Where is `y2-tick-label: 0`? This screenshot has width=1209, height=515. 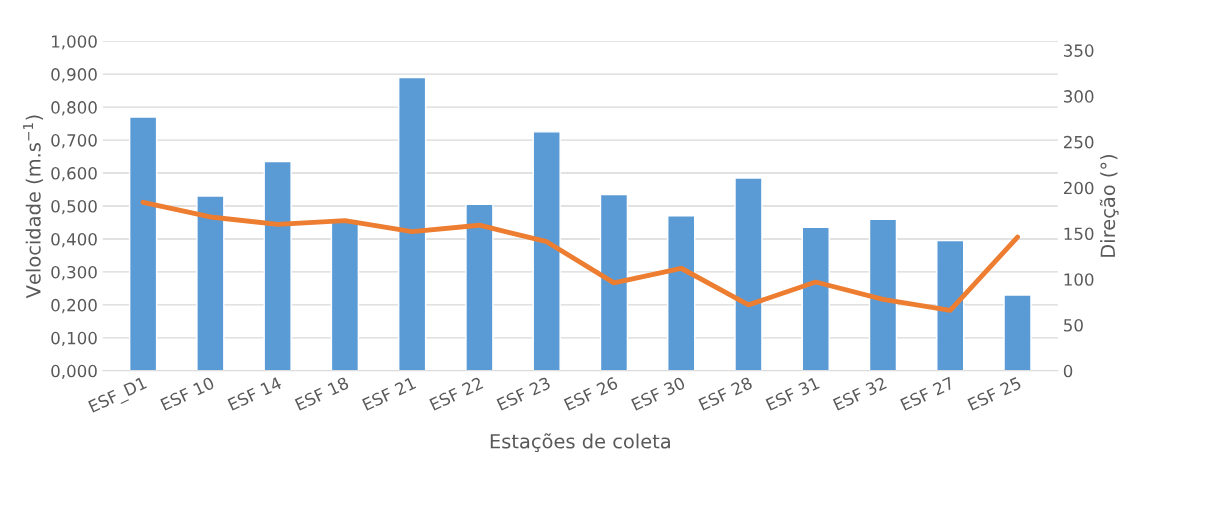 y2-tick-label: 0 is located at coordinates (1068, 371).